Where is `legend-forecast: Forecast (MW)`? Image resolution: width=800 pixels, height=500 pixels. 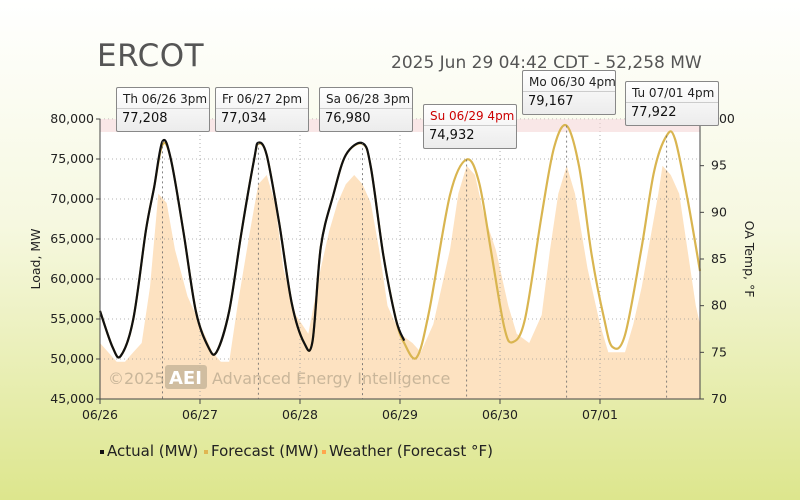 legend-forecast: Forecast (MW) is located at coordinates (261, 451).